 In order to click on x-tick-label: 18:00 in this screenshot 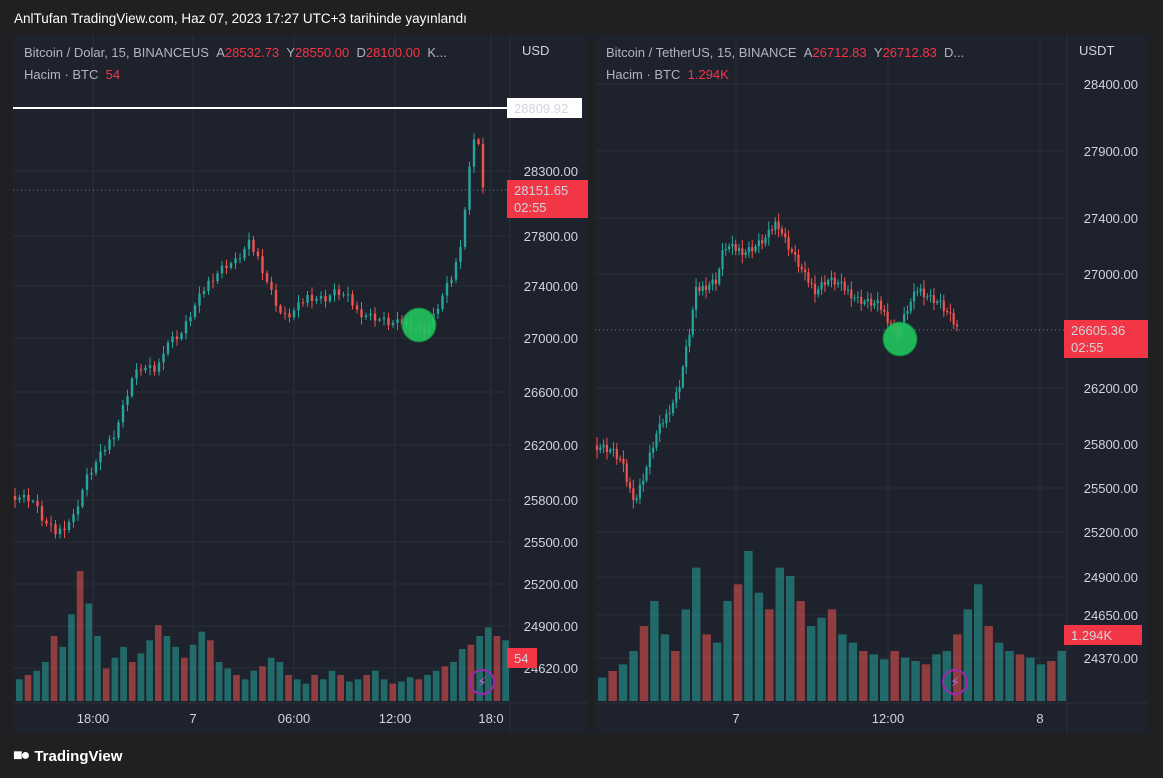, I will do `click(93, 718)`.